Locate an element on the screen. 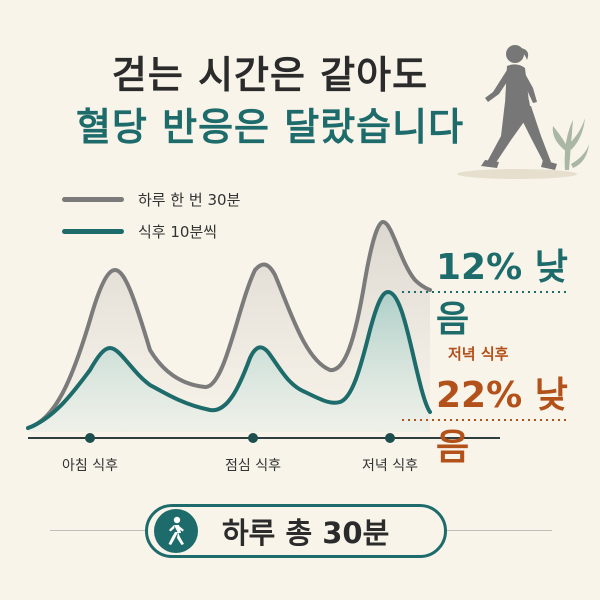 This screenshot has width=600, height=600. walking-person-icon is located at coordinates (176, 531).